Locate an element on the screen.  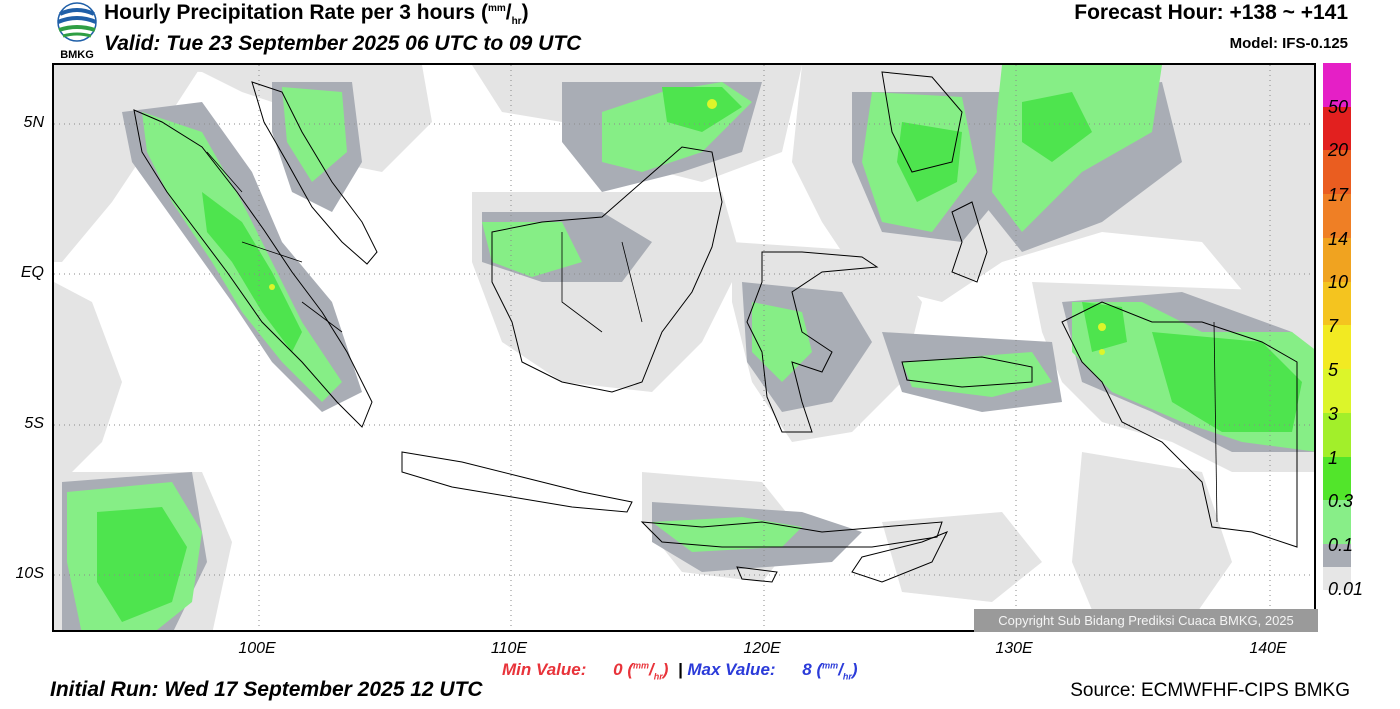
max-label: Max Value: is located at coordinates (731, 669).